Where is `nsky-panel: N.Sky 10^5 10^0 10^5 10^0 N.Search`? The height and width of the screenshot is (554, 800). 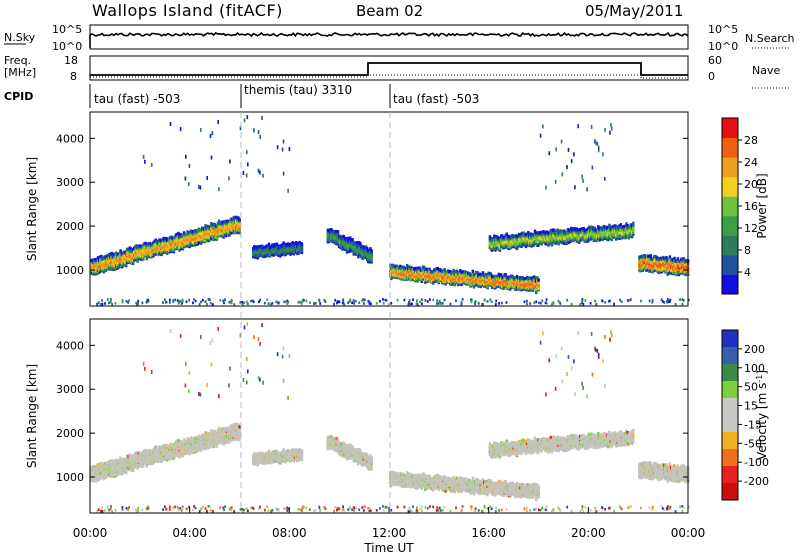 nsky-panel: N.Sky 10^5 10^0 10^5 10^0 N.Search is located at coordinates (399, 38).